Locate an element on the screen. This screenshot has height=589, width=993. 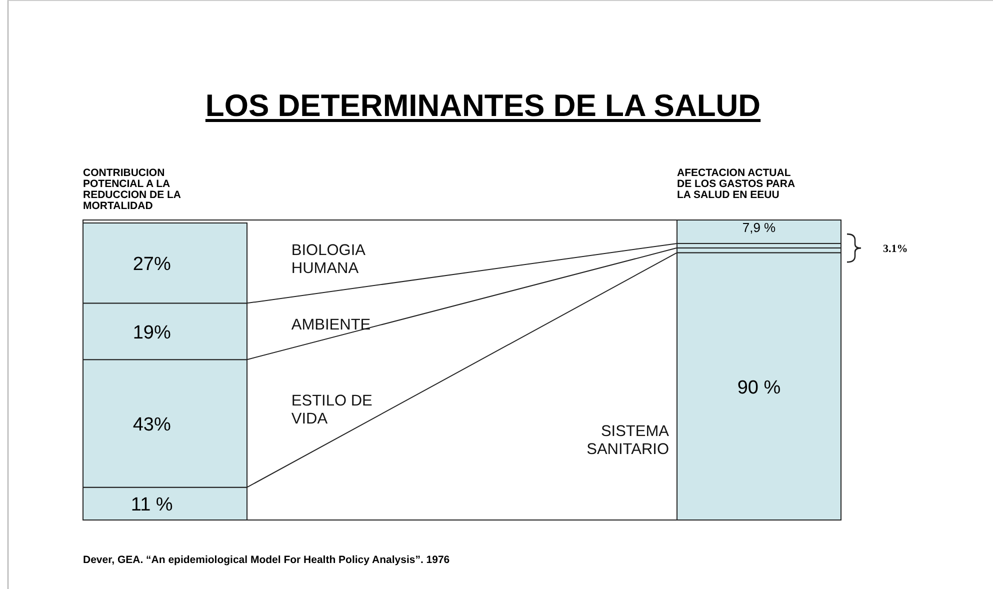
text: Dever, GEA. “An epidemiological Model For Health Policy Analysis”. 1976 is located at coordinates (266, 560).